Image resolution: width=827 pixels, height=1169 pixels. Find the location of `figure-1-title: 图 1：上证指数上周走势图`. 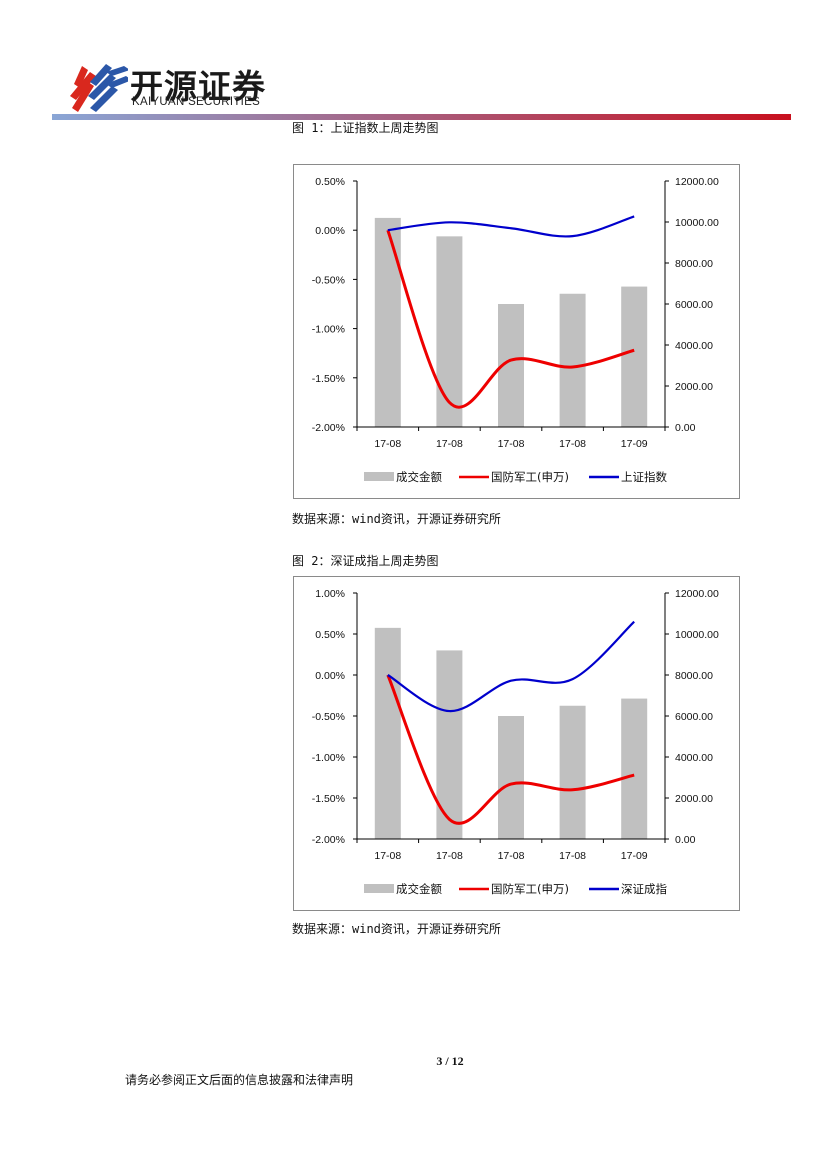

figure-1-title: 图 1：上证指数上周走势图 is located at coordinates (365, 128).